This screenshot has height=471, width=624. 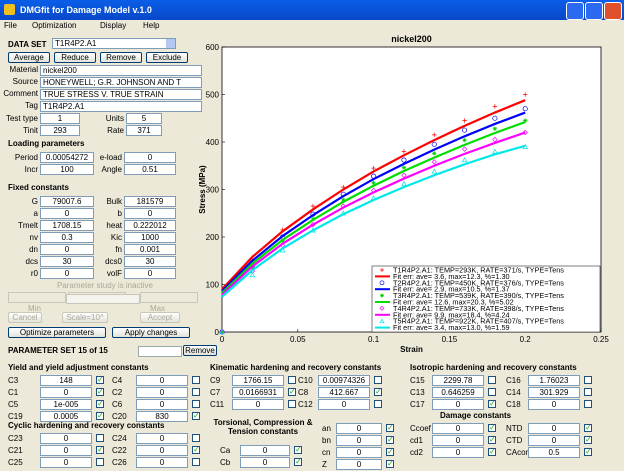 I want to click on field-value: 79007.6, so click(x=67, y=201).